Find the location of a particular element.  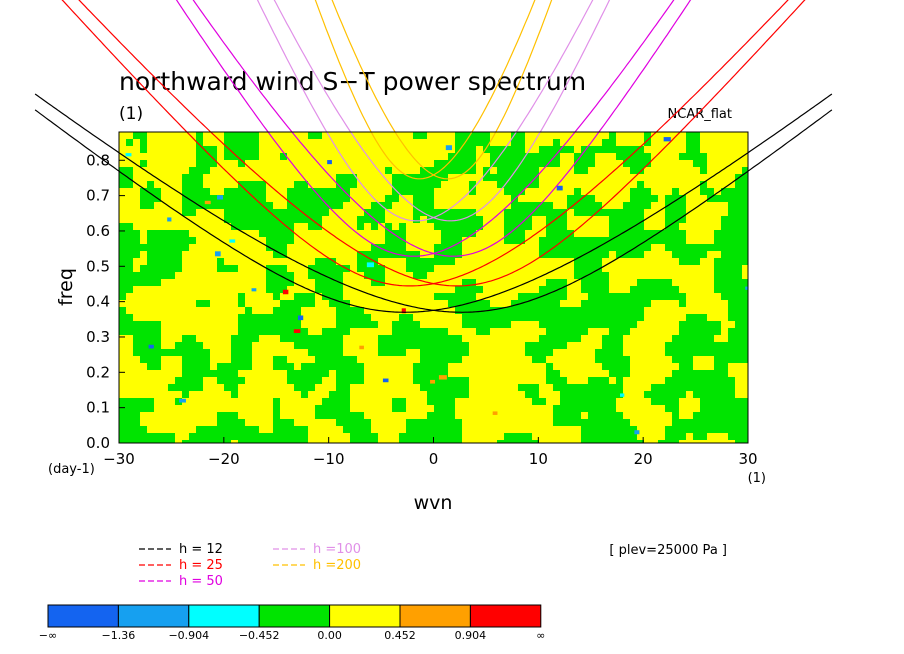

x-tick-label: 0 is located at coordinates (434, 459).